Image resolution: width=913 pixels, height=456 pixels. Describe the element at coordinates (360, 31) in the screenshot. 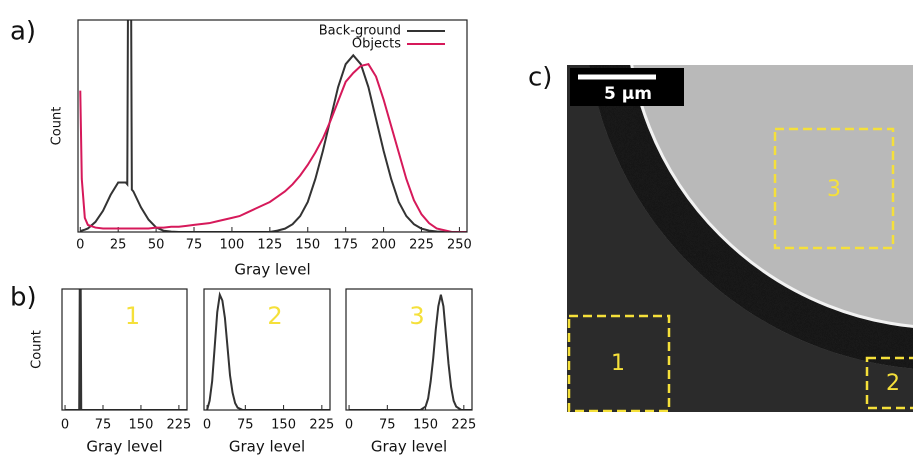

I see `legend-label: Back-ground` at that location.